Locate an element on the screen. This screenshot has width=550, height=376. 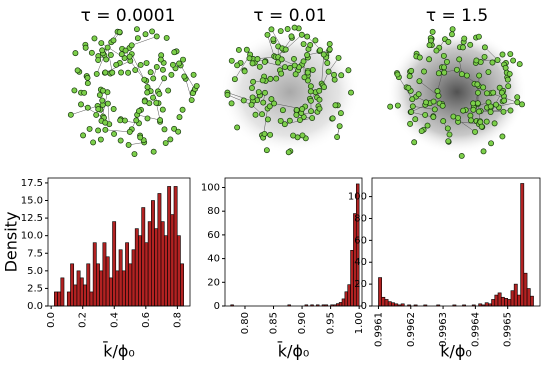
x-tick-label: 0.9965 is located at coordinates (508, 329).